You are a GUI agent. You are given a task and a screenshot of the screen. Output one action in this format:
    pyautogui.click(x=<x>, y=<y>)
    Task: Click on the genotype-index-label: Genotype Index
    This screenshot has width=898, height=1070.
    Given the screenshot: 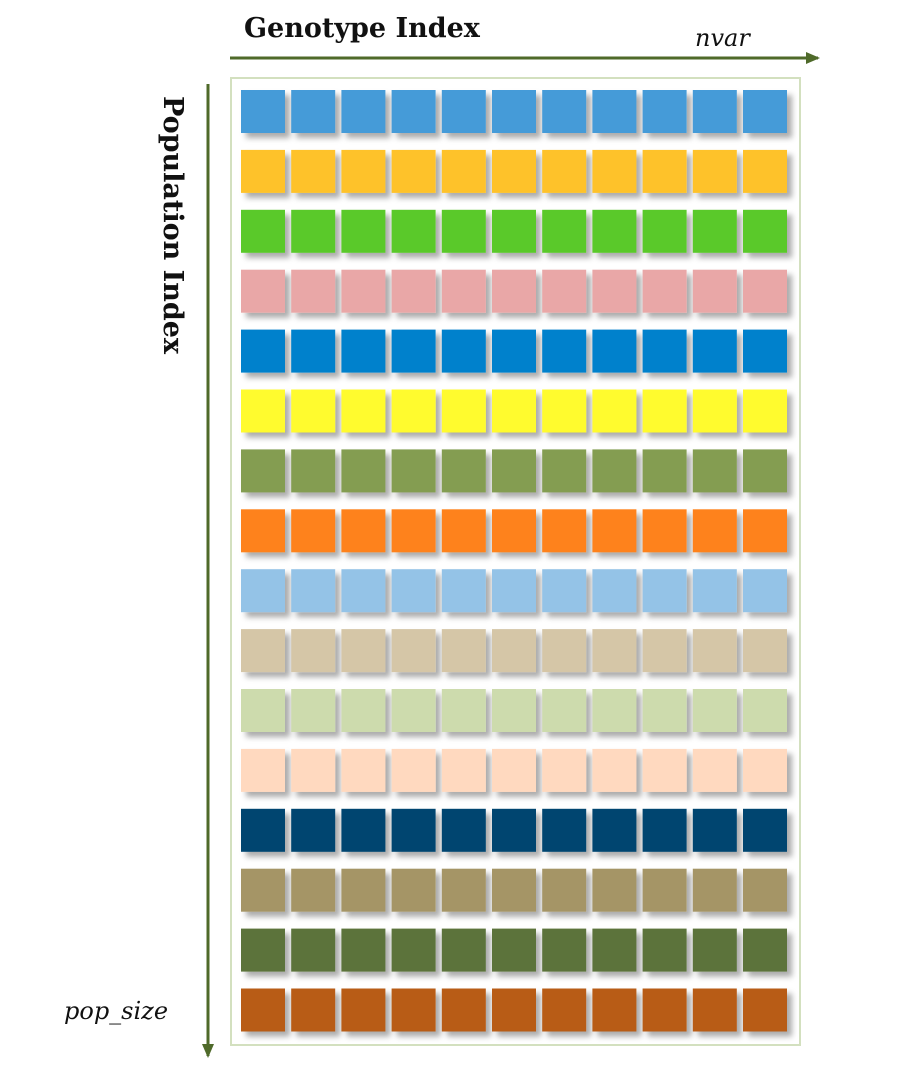 What is the action you would take?
    pyautogui.click(x=362, y=28)
    